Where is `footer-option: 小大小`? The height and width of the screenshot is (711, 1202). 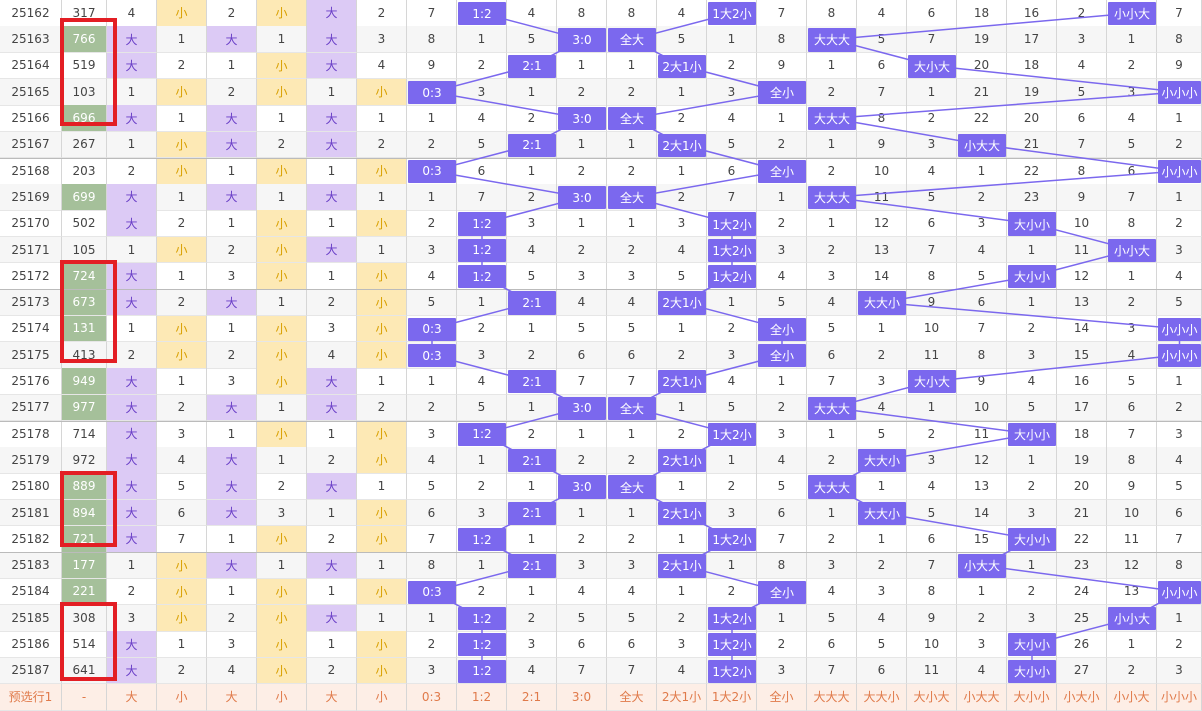 footer-option: 小大小 is located at coordinates (1082, 697).